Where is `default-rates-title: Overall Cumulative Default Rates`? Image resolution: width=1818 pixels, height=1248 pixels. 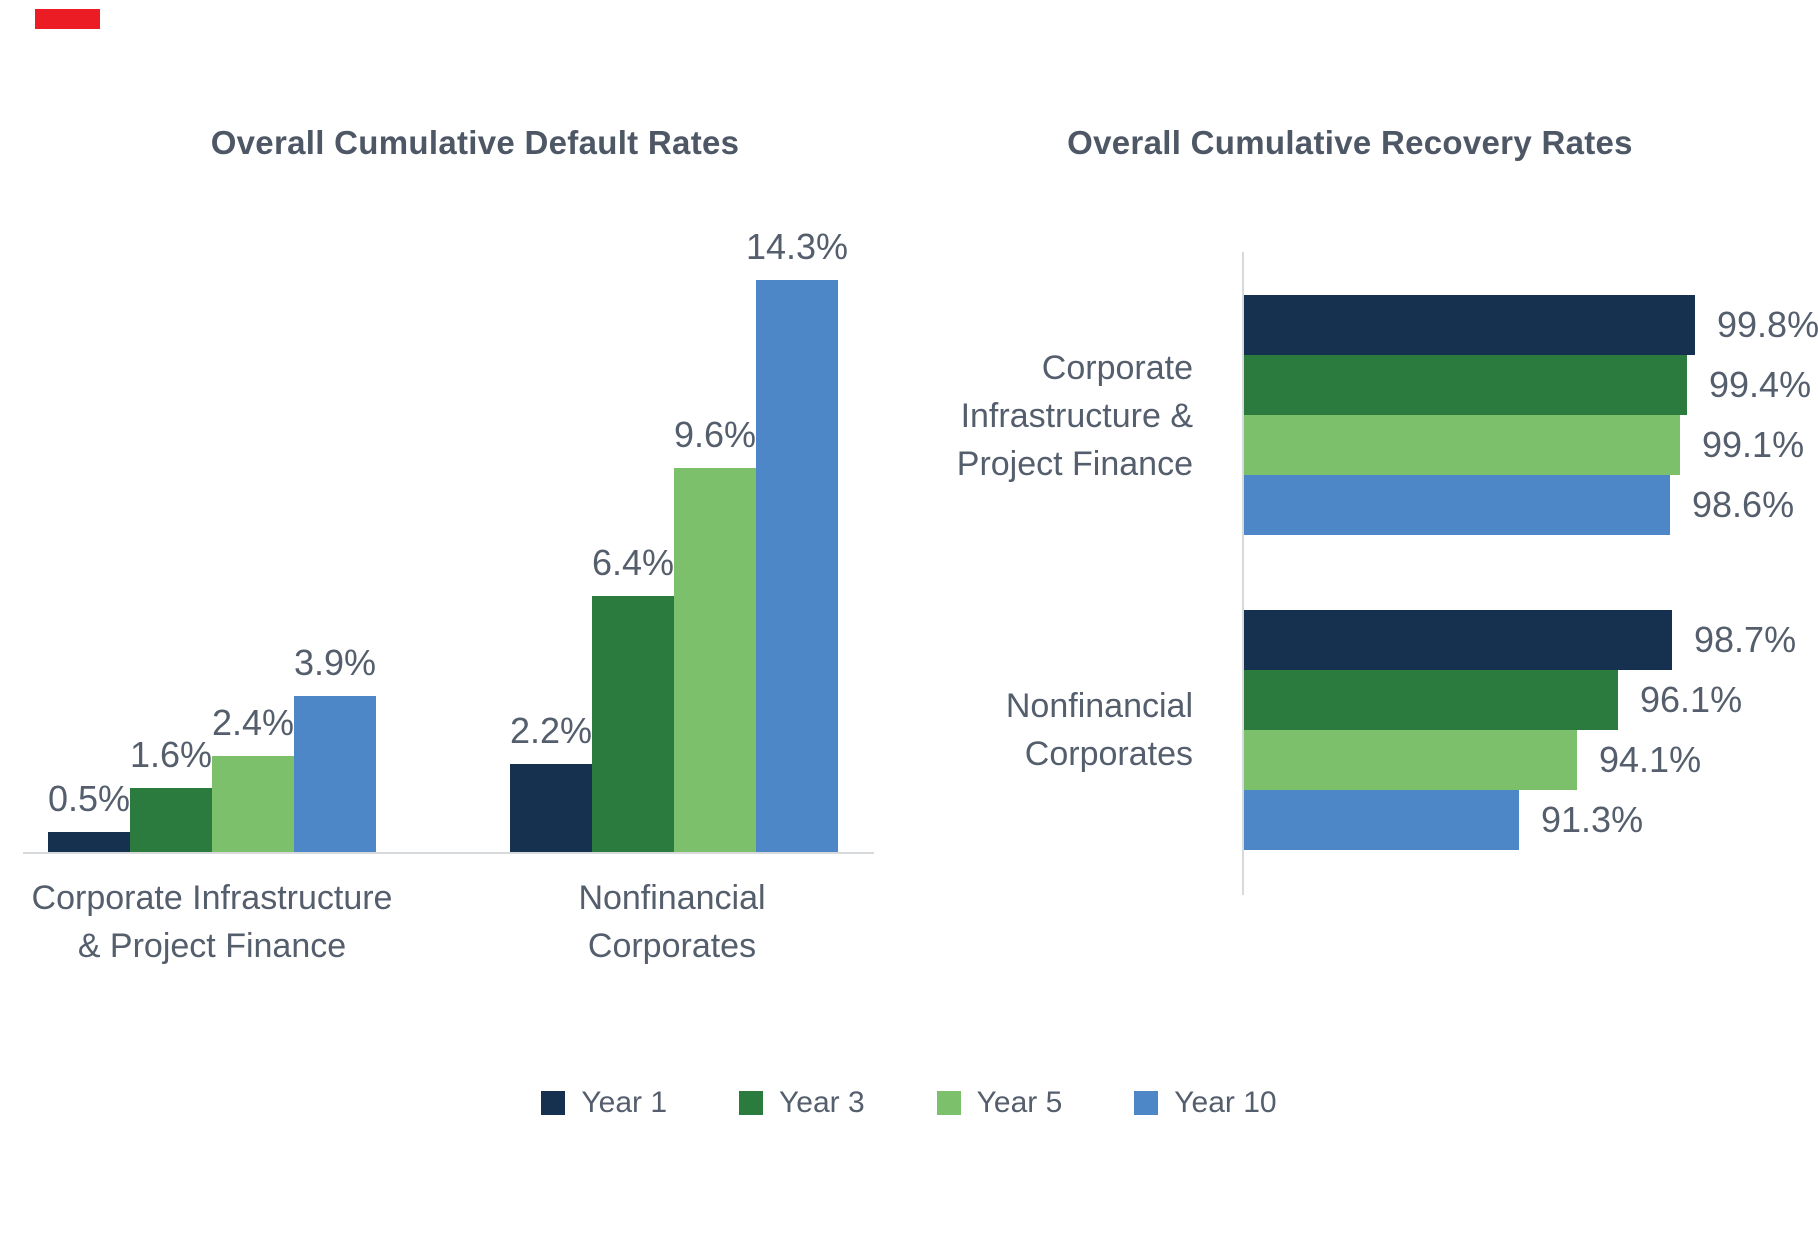 default-rates-title: Overall Cumulative Default Rates is located at coordinates (475, 142).